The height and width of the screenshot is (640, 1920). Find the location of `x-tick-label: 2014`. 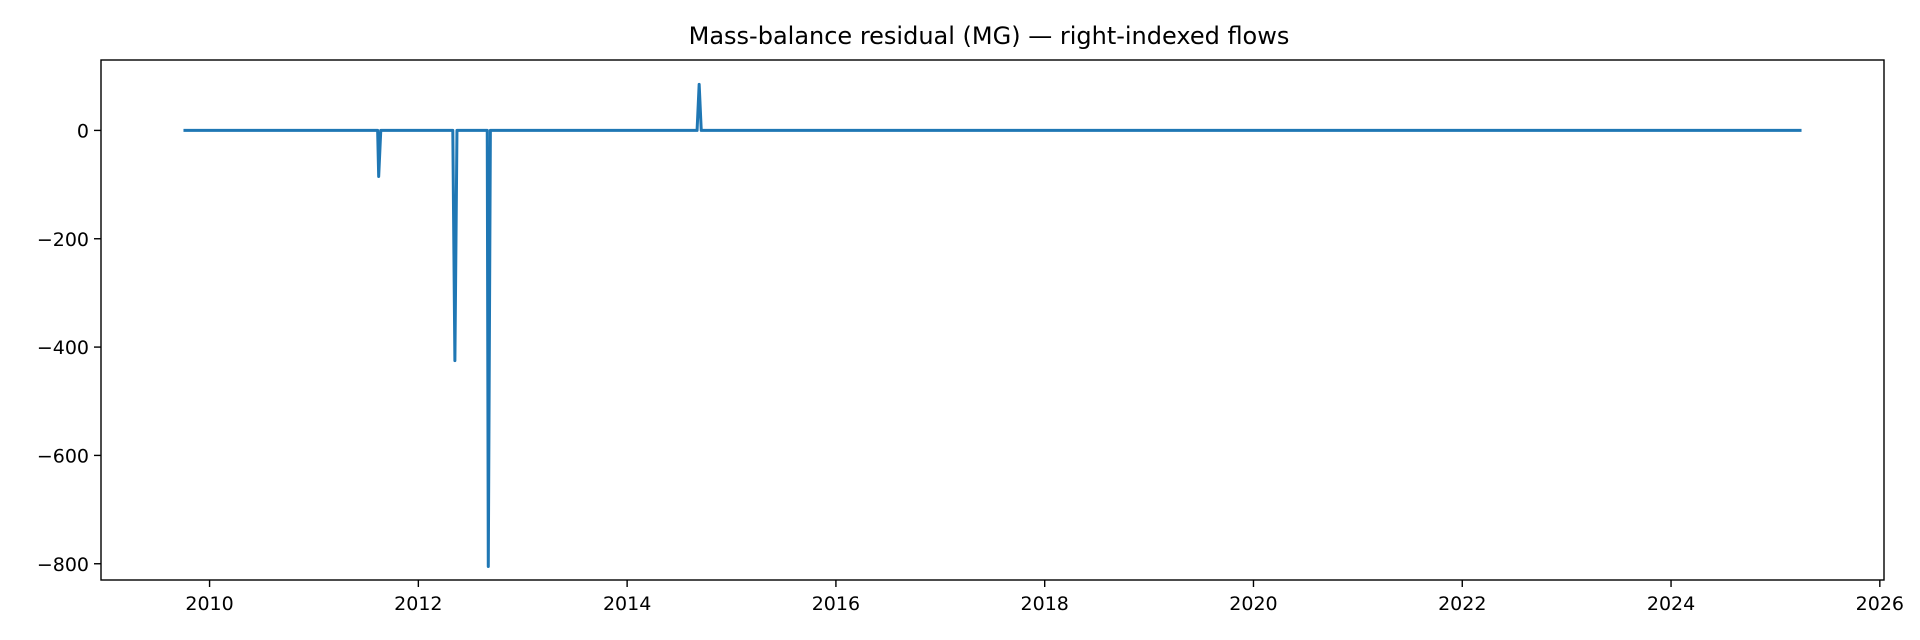

x-tick-label: 2014 is located at coordinates (627, 604).